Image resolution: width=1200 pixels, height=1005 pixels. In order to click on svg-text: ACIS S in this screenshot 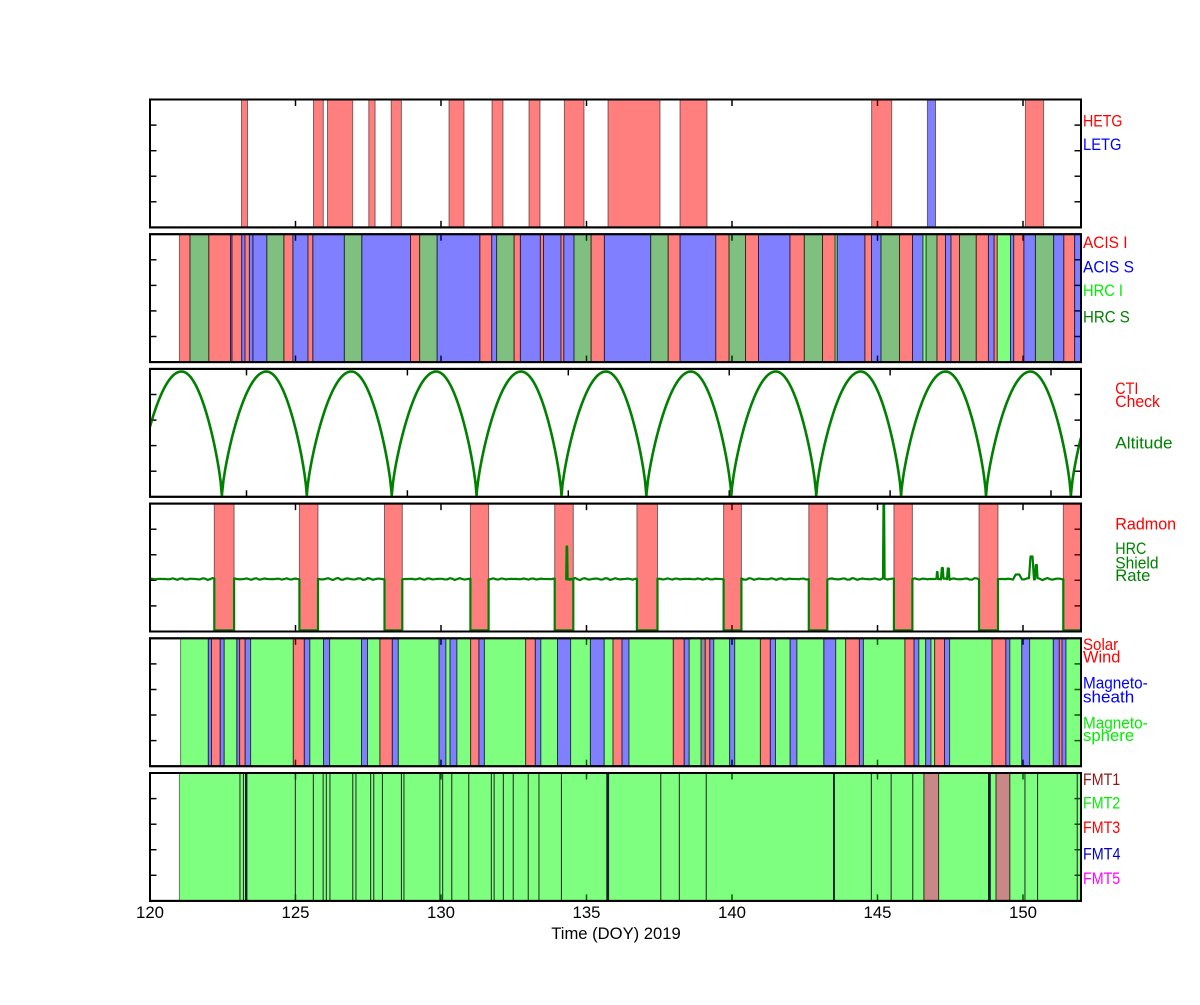, I will do `click(1108, 267)`.